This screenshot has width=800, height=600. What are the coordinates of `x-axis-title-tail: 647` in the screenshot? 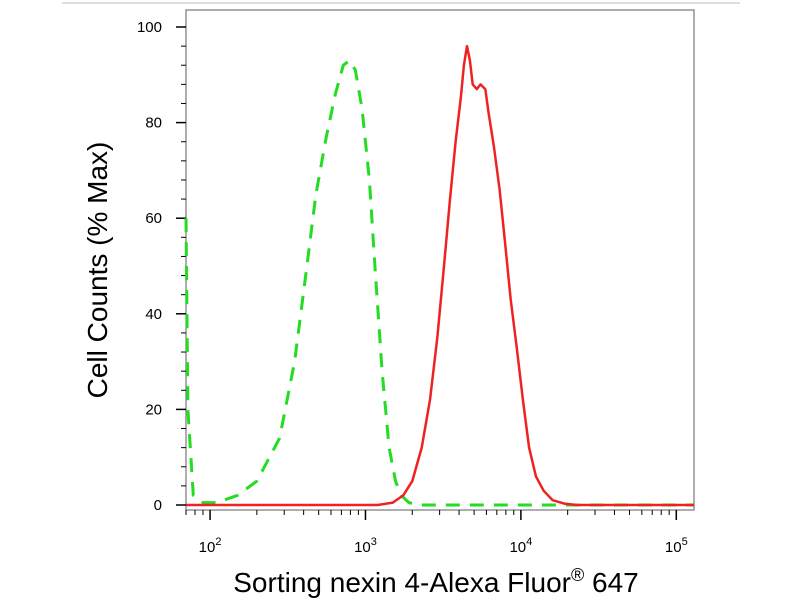 It's located at (611, 582).